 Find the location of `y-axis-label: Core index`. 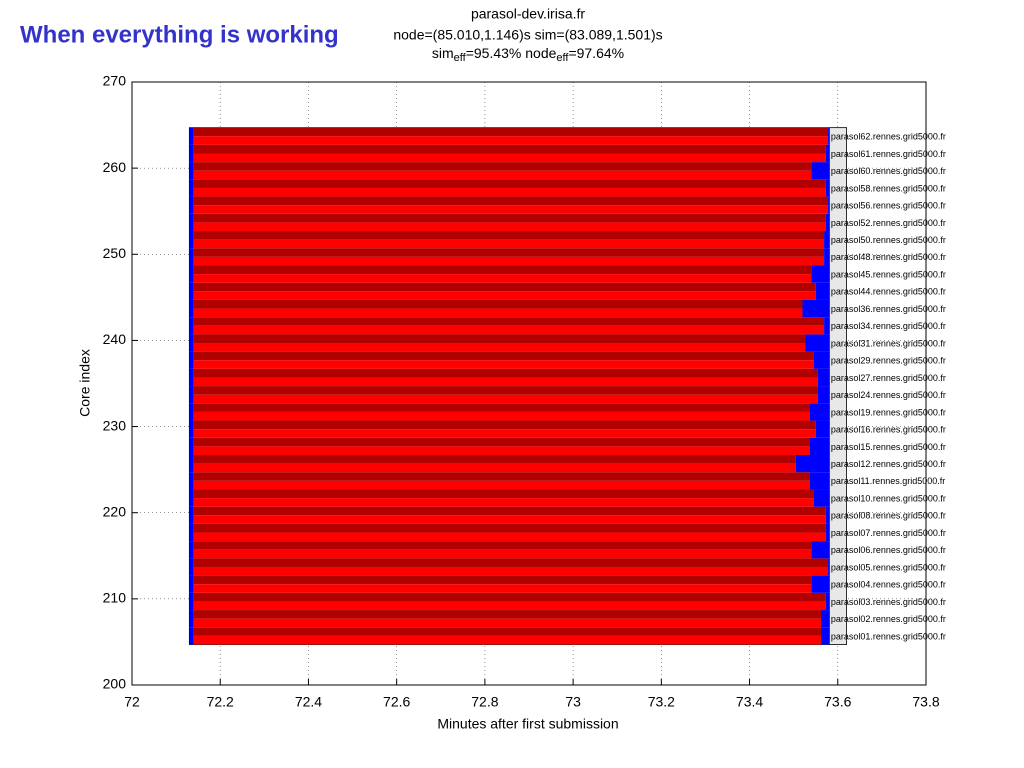

y-axis-label: Core index is located at coordinates (85, 383).